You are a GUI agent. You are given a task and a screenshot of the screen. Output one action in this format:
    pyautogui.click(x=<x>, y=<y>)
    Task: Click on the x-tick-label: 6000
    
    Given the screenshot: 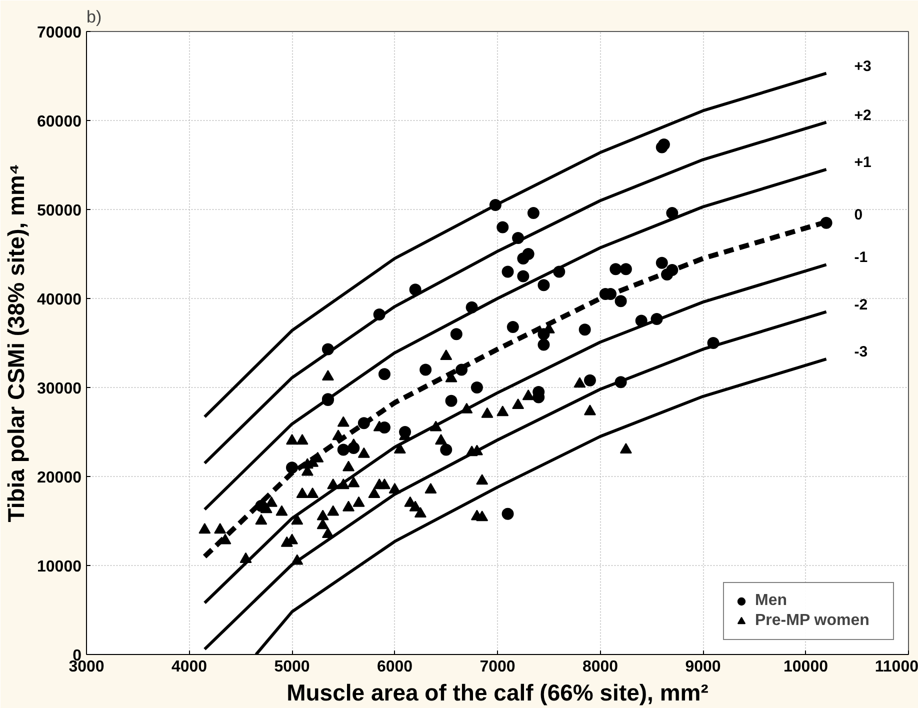 What is the action you would take?
    pyautogui.click(x=394, y=667)
    